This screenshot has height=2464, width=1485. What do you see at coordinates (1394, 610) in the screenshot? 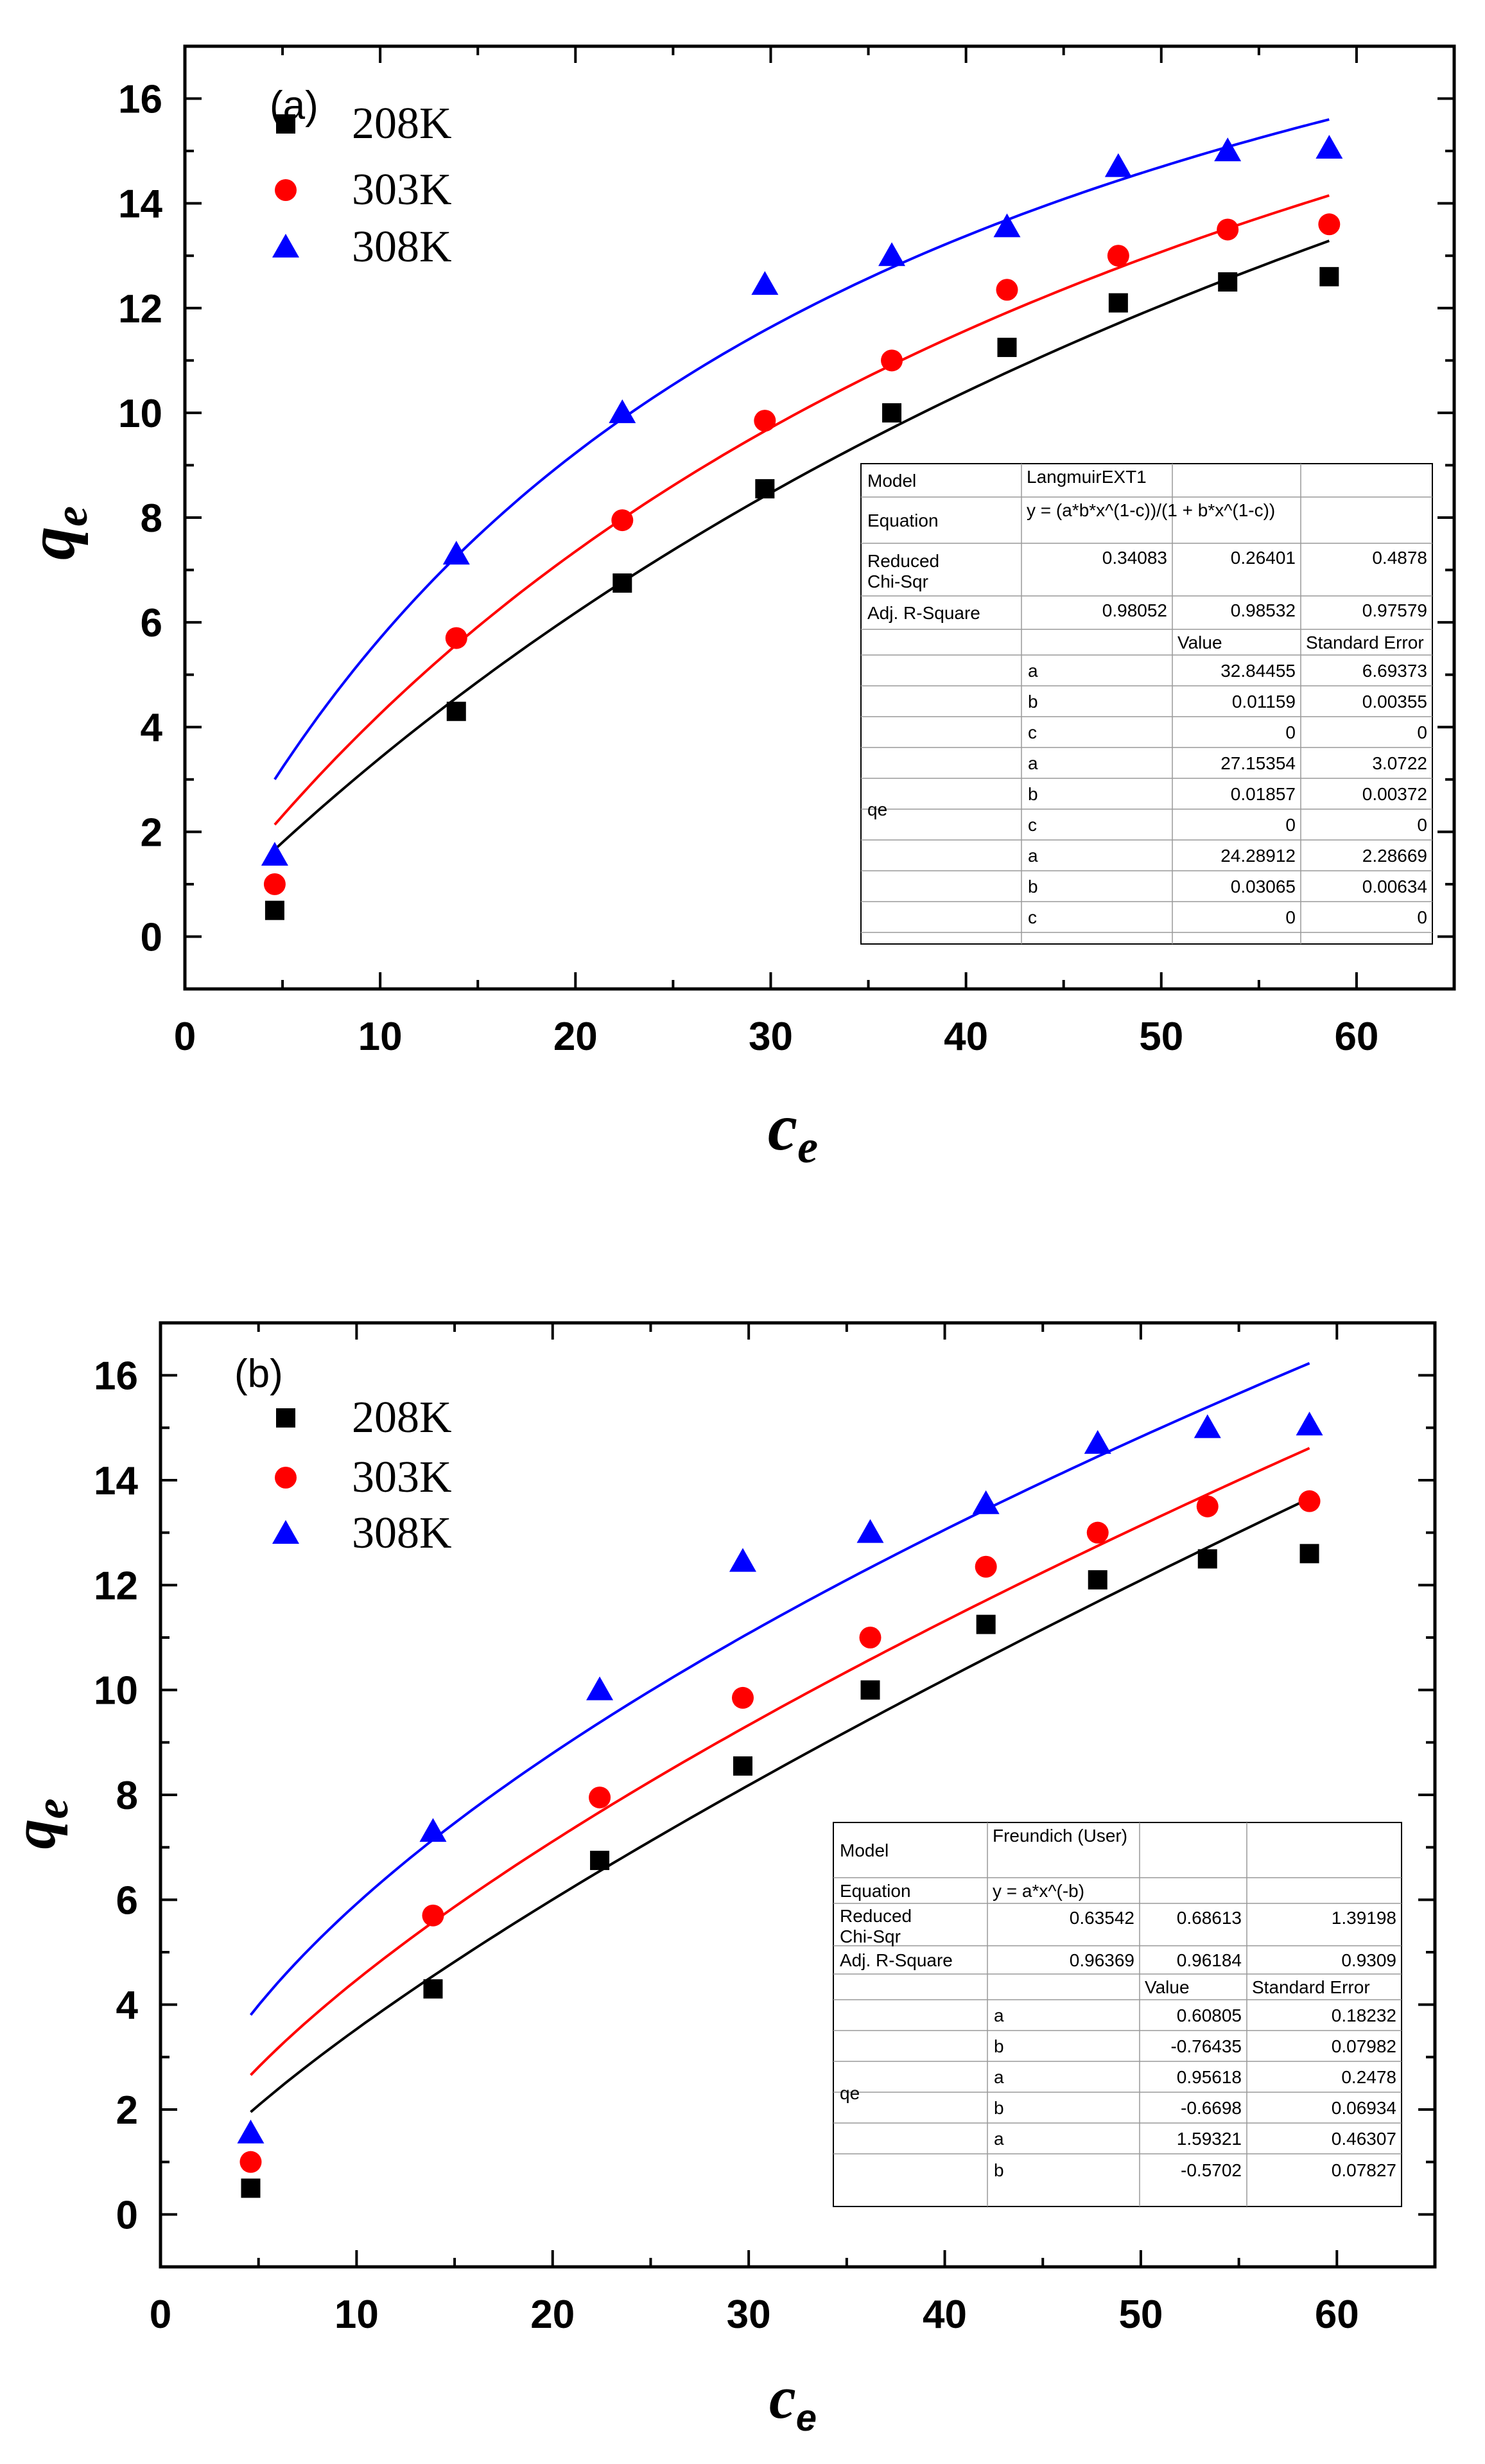
I see `fit-table-value: 0.97579` at bounding box center [1394, 610].